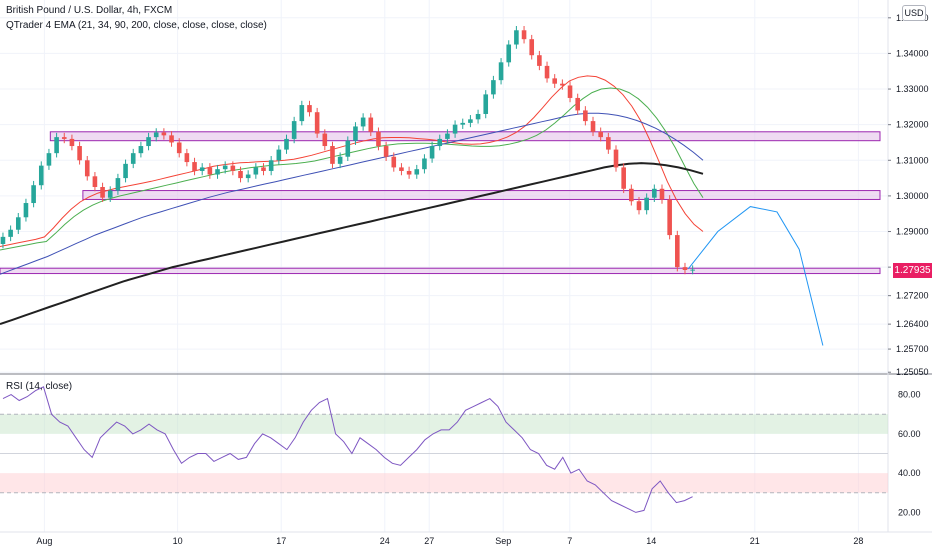 Image resolution: width=932 pixels, height=555 pixels. I want to click on sr-zone-upper, so click(465, 136).